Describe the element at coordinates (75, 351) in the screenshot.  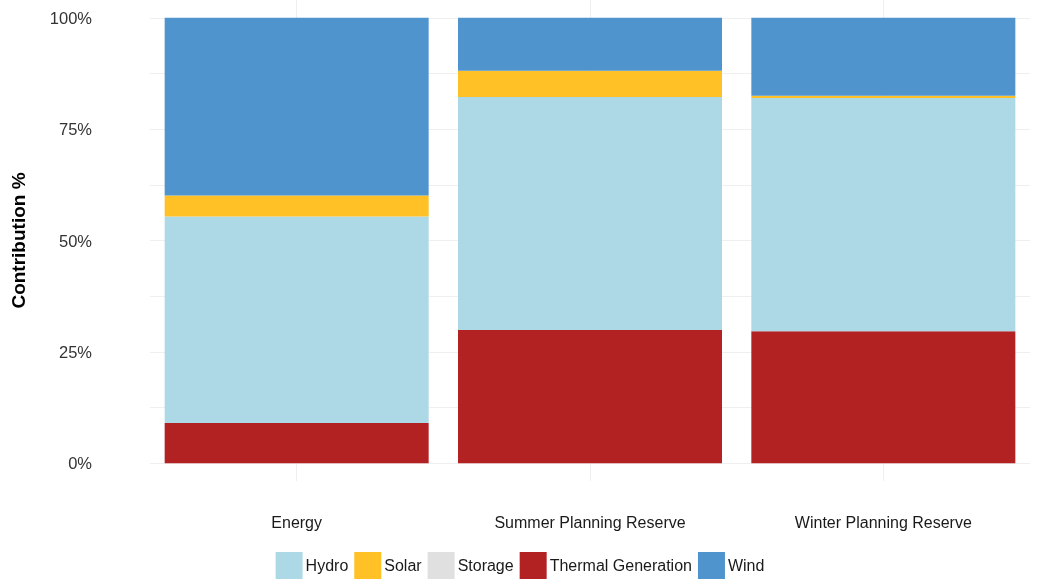
I see `y-tick-label: 25%` at that location.